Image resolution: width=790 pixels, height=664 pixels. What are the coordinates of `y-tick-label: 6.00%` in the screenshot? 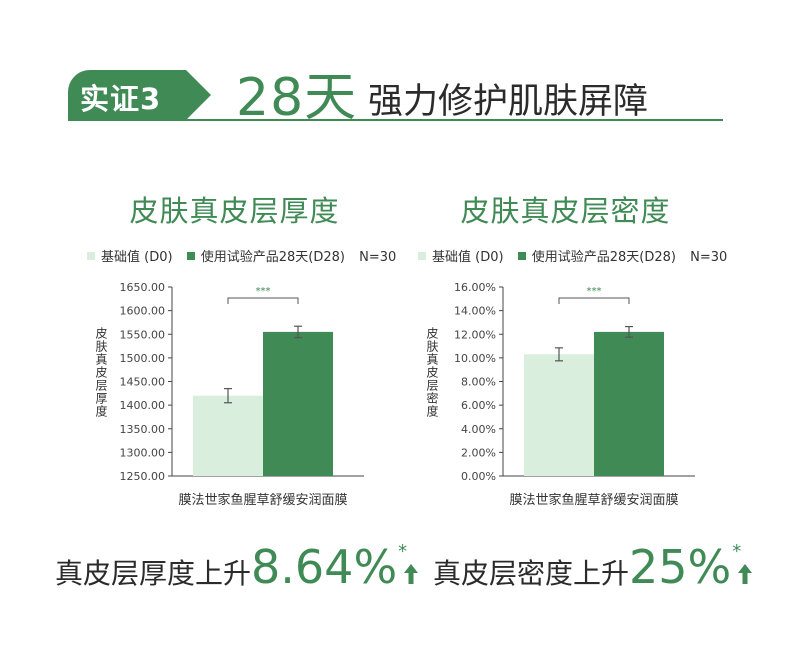 It's located at (478, 405).